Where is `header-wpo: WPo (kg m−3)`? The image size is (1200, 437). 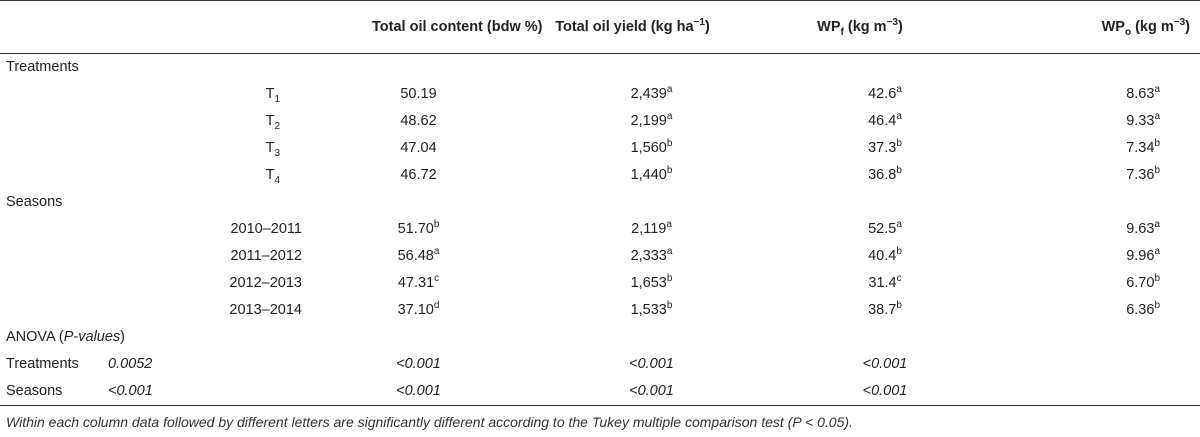
header-wpo: WPo (kg m−3) is located at coordinates (1080, 27).